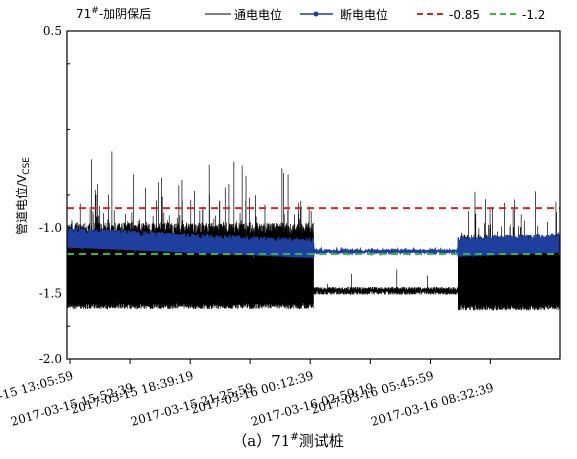  I want to click on y-axis-label: 管道电位/VCSE, so click(23, 196).